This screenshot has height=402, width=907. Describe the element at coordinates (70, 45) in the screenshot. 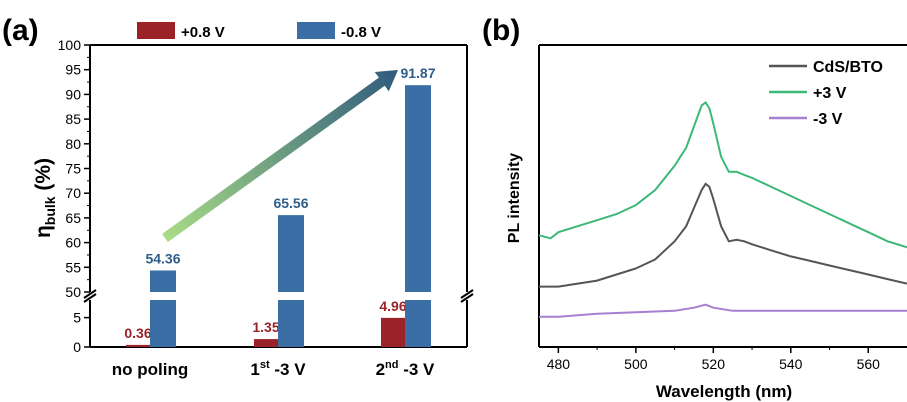

I see `y-tick-label: 100` at that location.